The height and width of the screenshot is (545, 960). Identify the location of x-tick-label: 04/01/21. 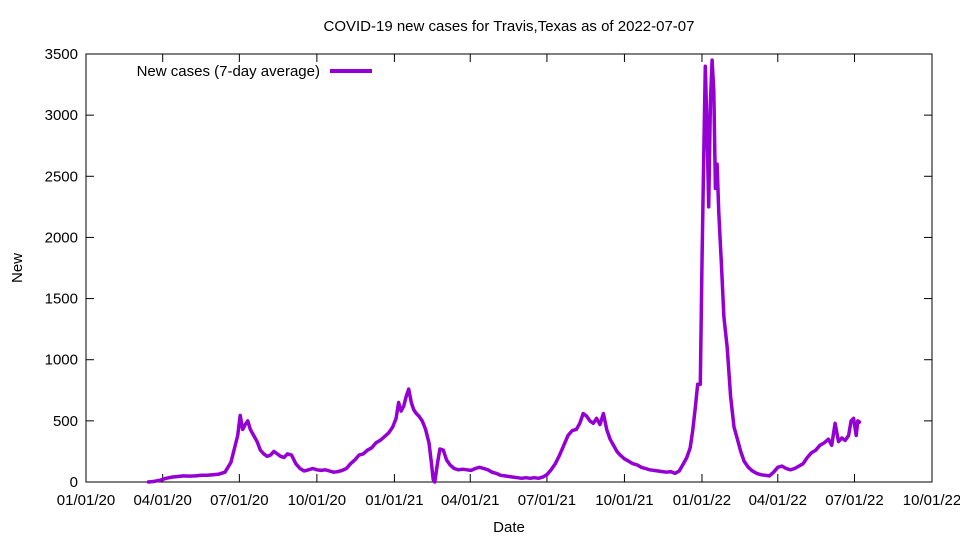
(470, 500).